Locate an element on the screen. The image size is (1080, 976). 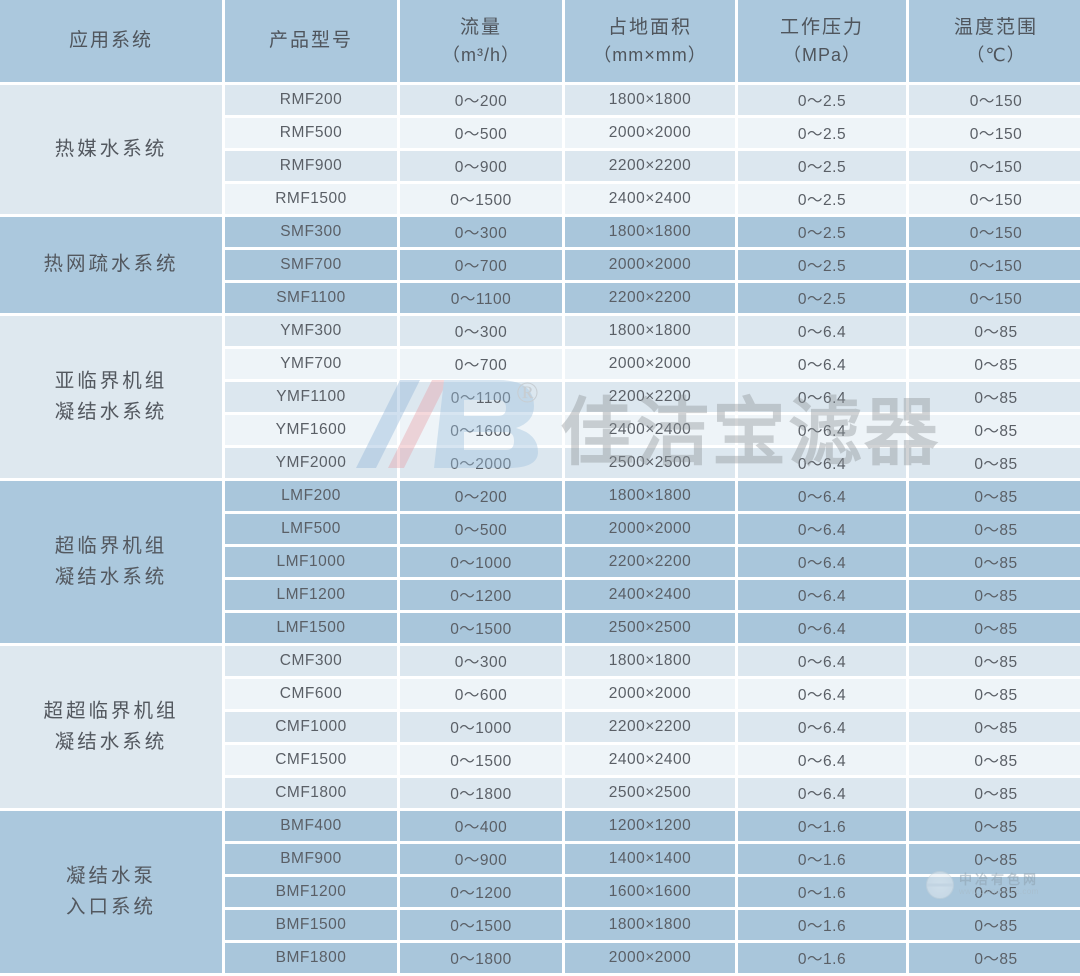
cell-product-model: CMF1500 is located at coordinates (311, 760).